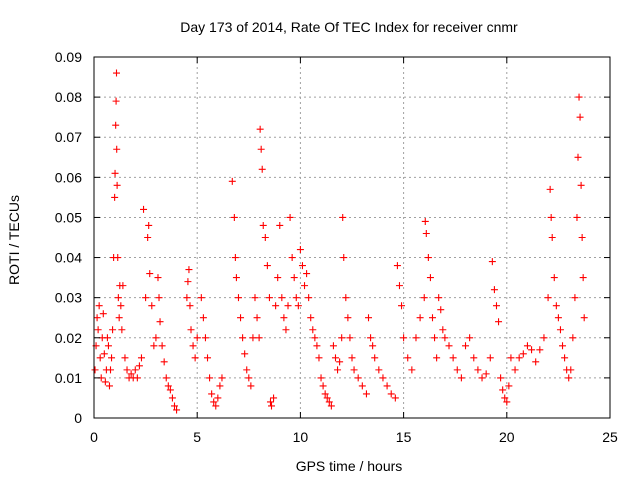  What do you see at coordinates (78, 418) in the screenshot?
I see `y-tick-label: 0` at bounding box center [78, 418].